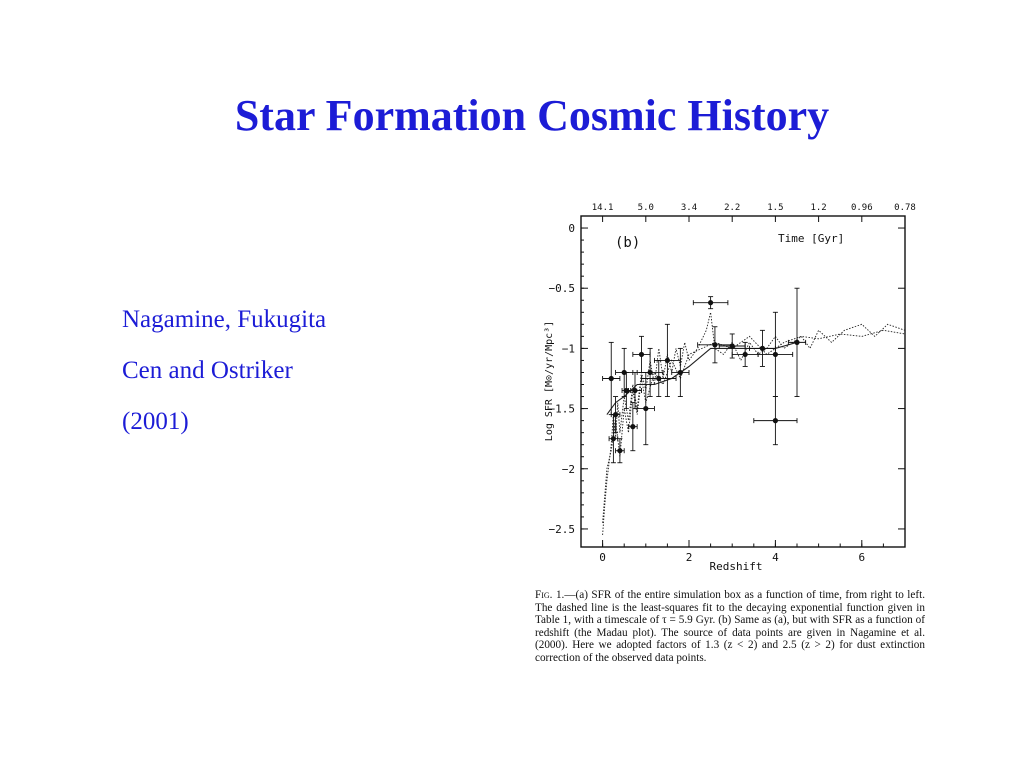 Image resolution: width=1024 pixels, height=768 pixels. What do you see at coordinates (562, 409) in the screenshot?
I see `y-tick-label: −1.5` at bounding box center [562, 409].